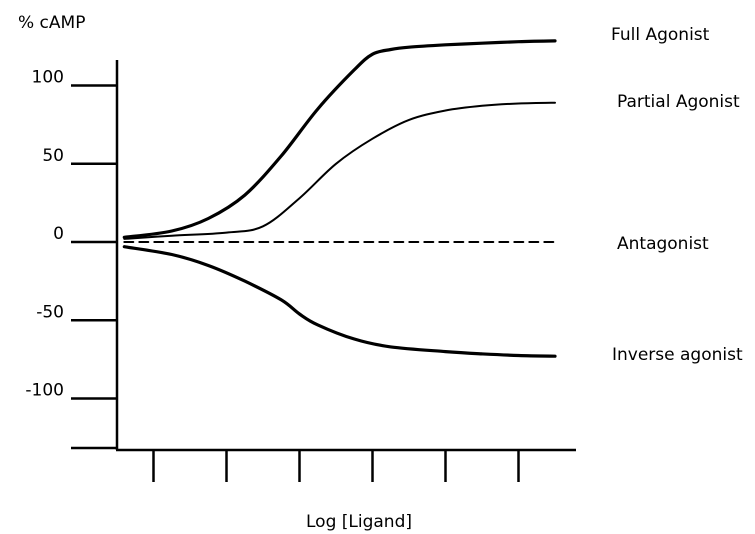 Image resolution: width=755 pixels, height=534 pixels. Describe the element at coordinates (50, 312) in the screenshot. I see `y-tick-label: -50` at that location.